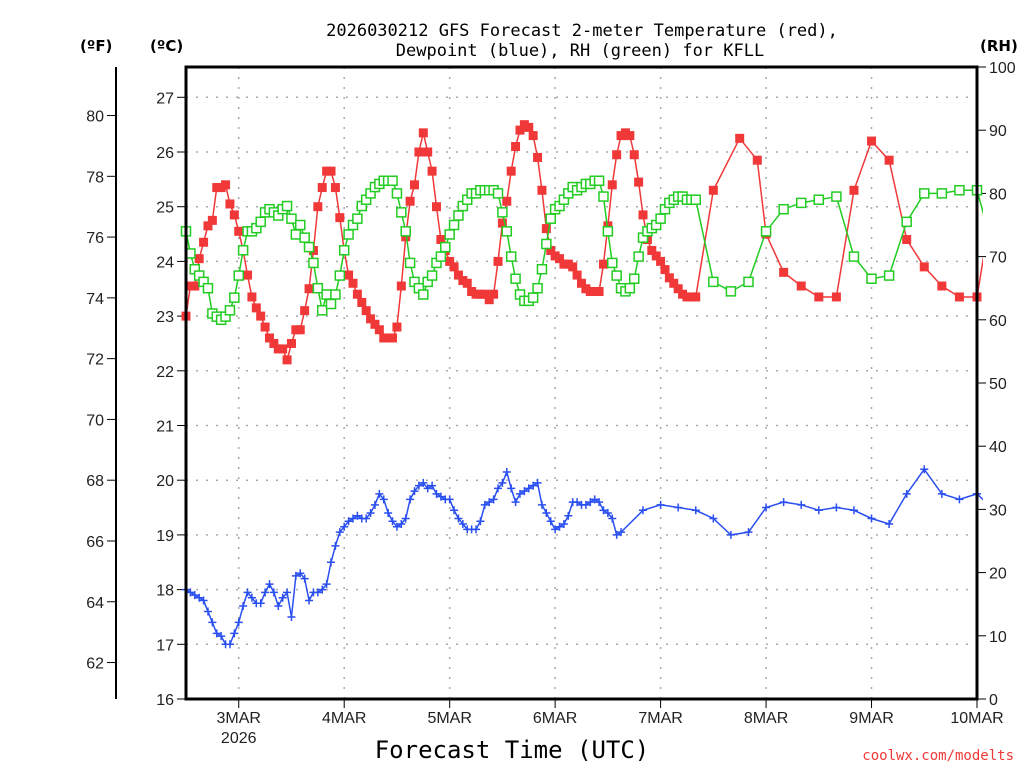 The image size is (1024, 768). I want to click on celsius-tick-label: 24, so click(165, 262).